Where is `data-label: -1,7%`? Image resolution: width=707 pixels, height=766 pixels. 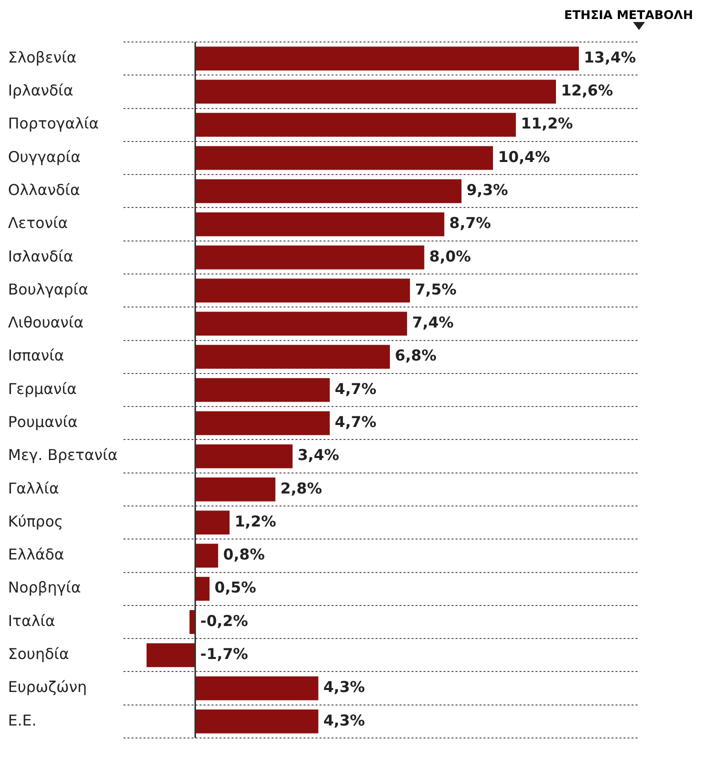 data-label: -1,7% is located at coordinates (224, 654).